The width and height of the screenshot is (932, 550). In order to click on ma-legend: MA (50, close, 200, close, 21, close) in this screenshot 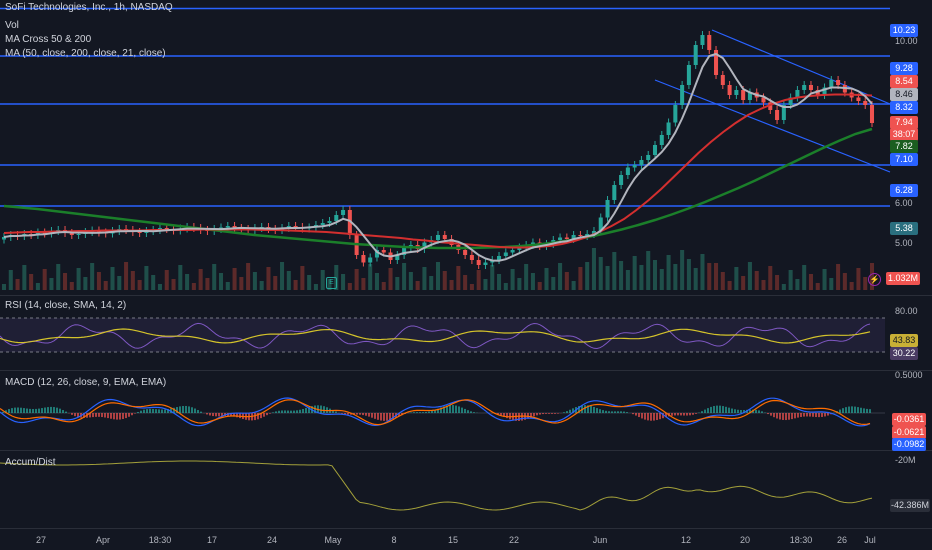, I will do `click(85, 53)`.